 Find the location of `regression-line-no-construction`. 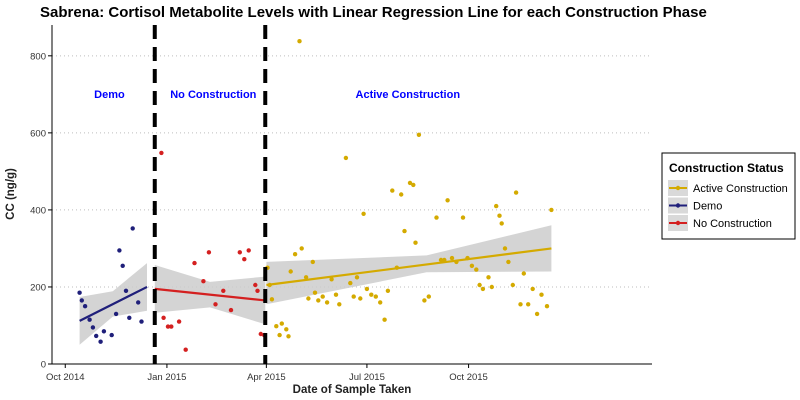

regression-line-no-construction is located at coordinates (210, 294).